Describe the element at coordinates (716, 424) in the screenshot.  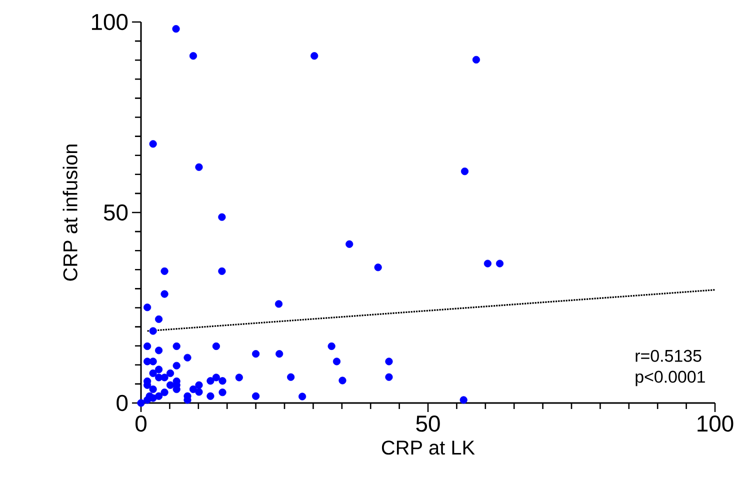
I see `x-tick-label: 100` at that location.